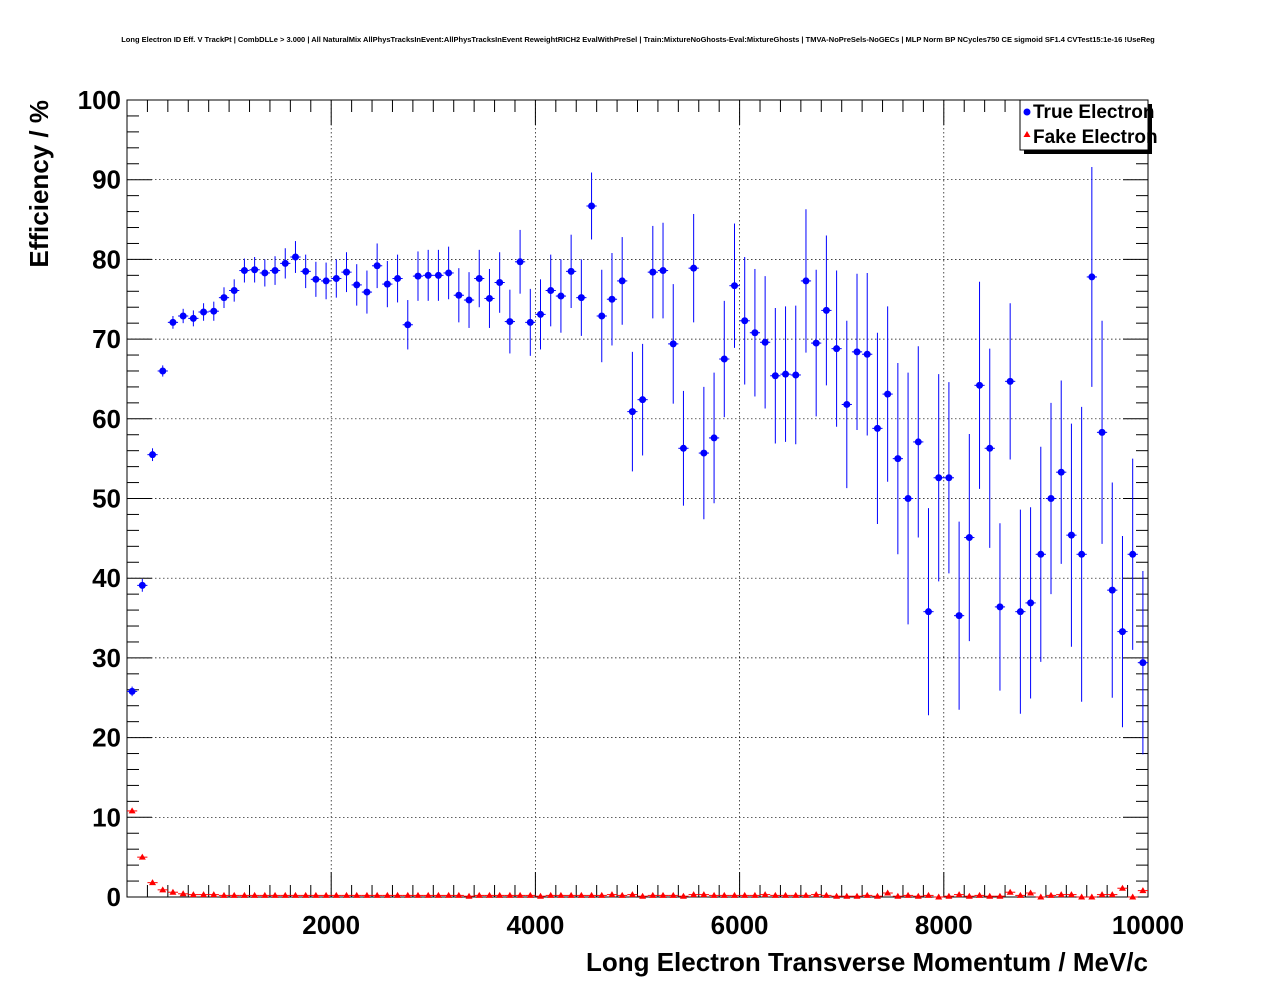 The image size is (1276, 996). Describe the element at coordinates (39, 184) in the screenshot. I see `y-axis-label: Efficiency / %` at that location.